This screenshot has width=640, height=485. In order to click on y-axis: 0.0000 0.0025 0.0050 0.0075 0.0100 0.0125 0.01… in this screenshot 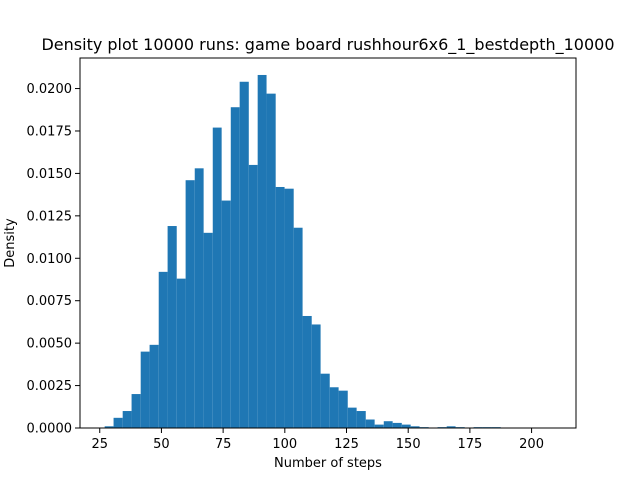, I will do `click(53, 259)`.